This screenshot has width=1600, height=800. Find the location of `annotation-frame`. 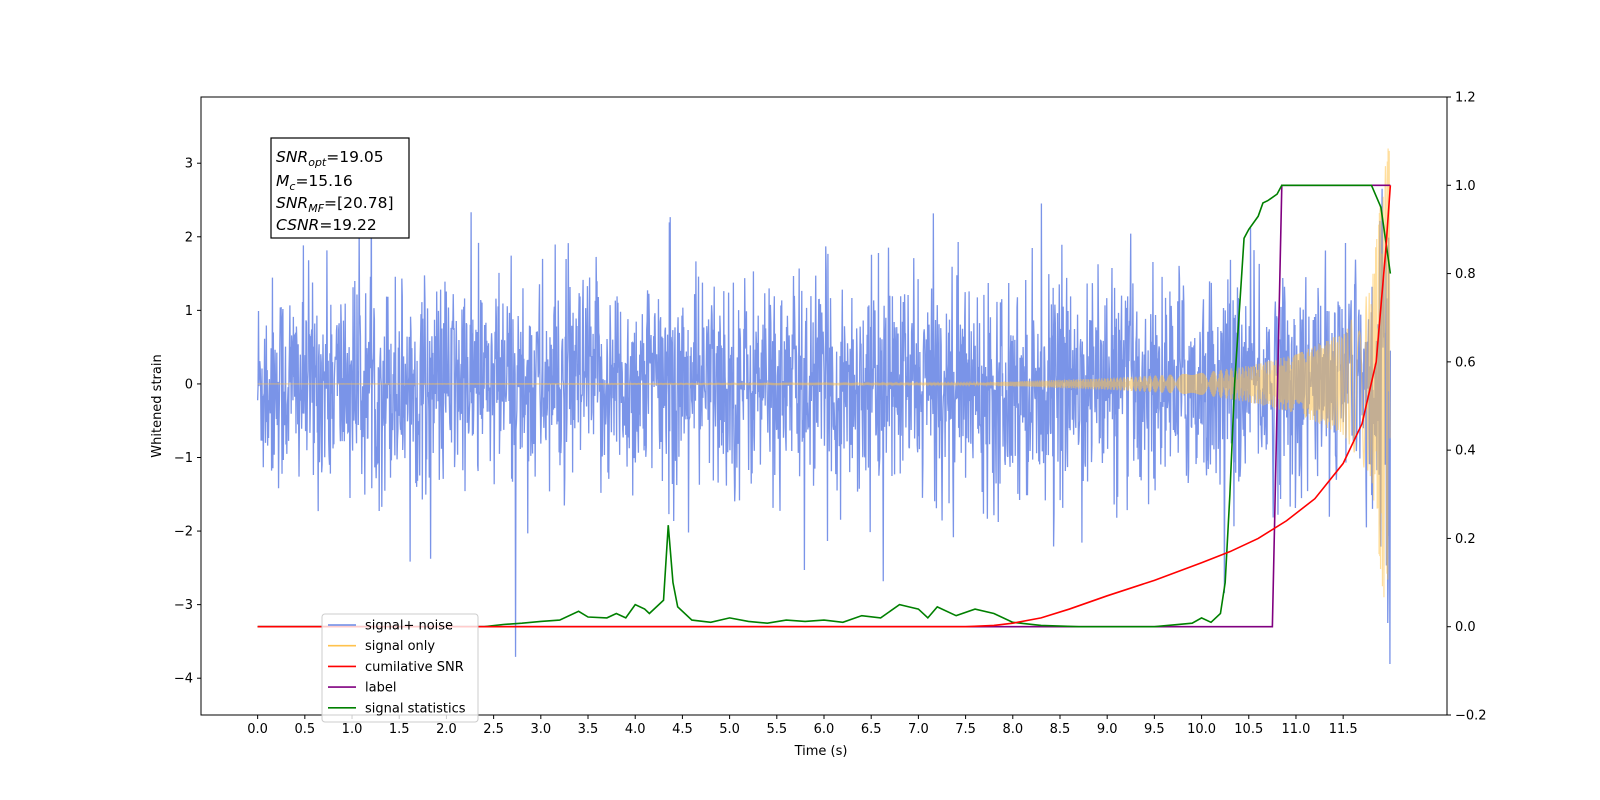

annotation-frame is located at coordinates (340, 188).